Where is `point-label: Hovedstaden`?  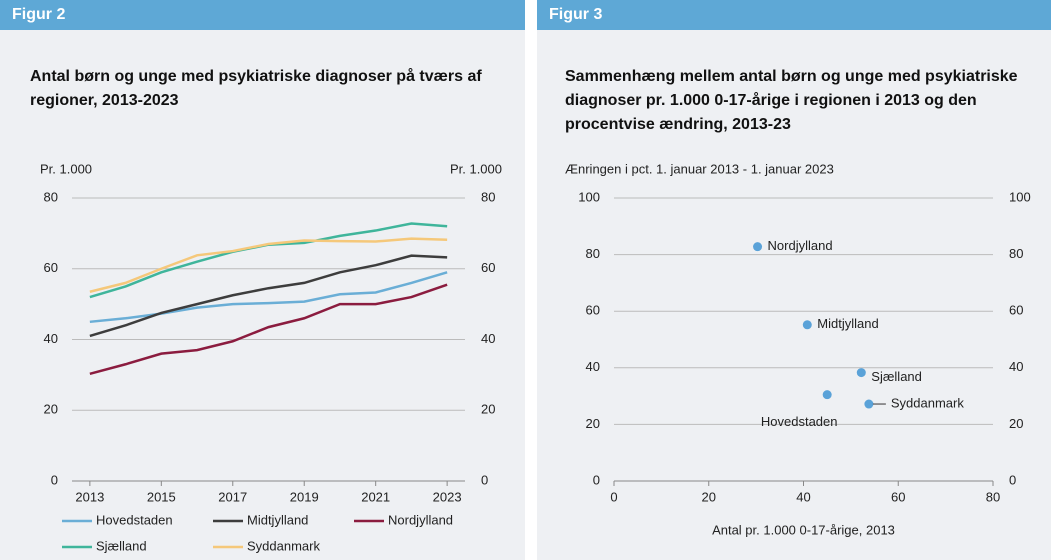 point-label: Hovedstaden is located at coordinates (799, 421).